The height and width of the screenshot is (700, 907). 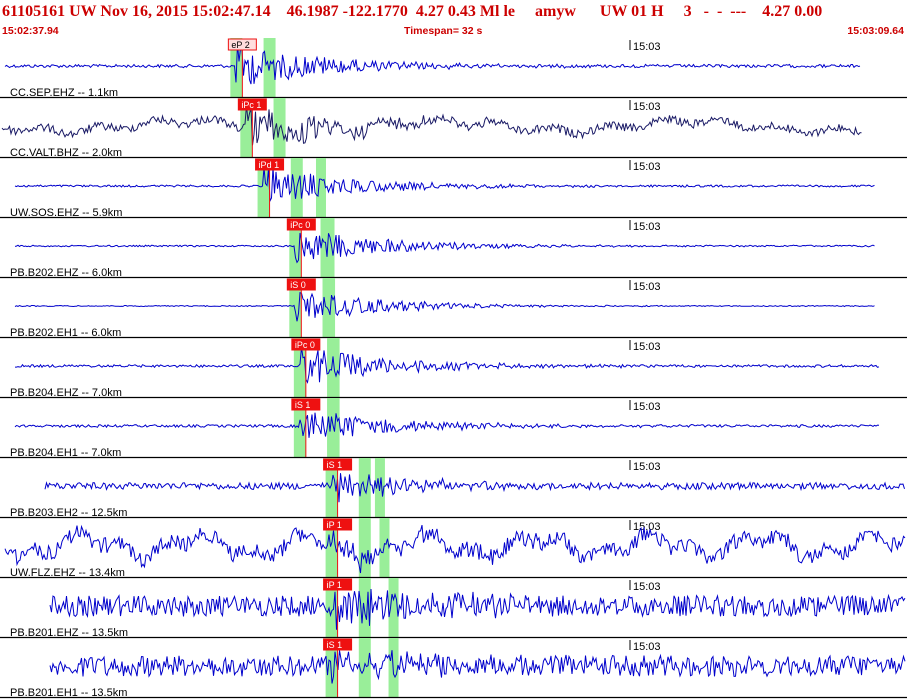 I want to click on channel-row: 15:03 iPc 1 CC.VALT.BHZ -- 2.0km, so click(x=453, y=128).